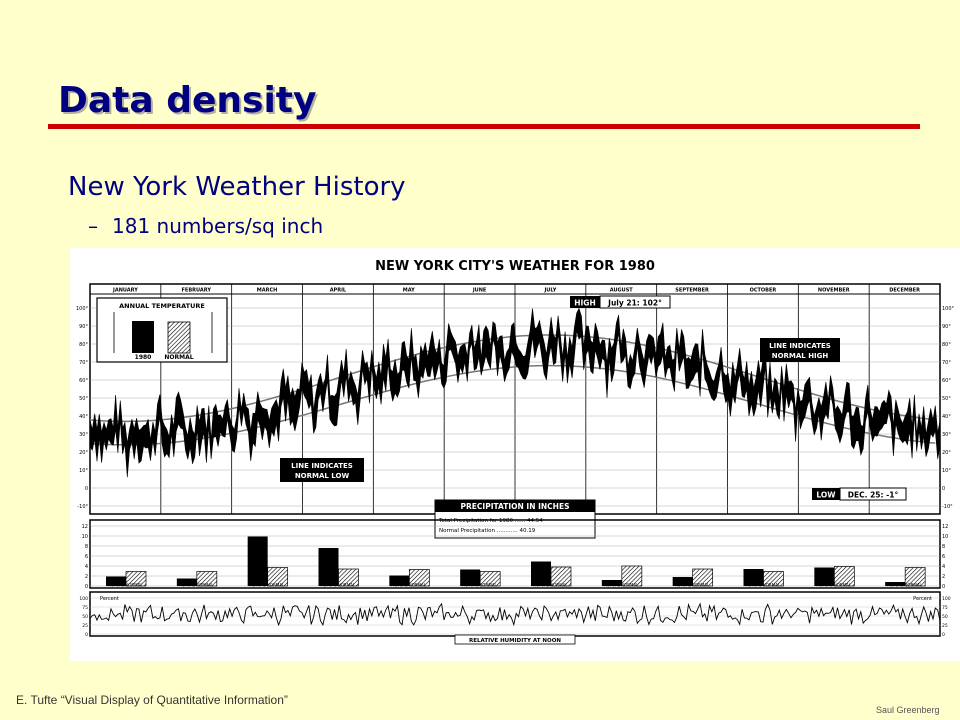  I want to click on record-low-label: LOW, so click(826, 495).